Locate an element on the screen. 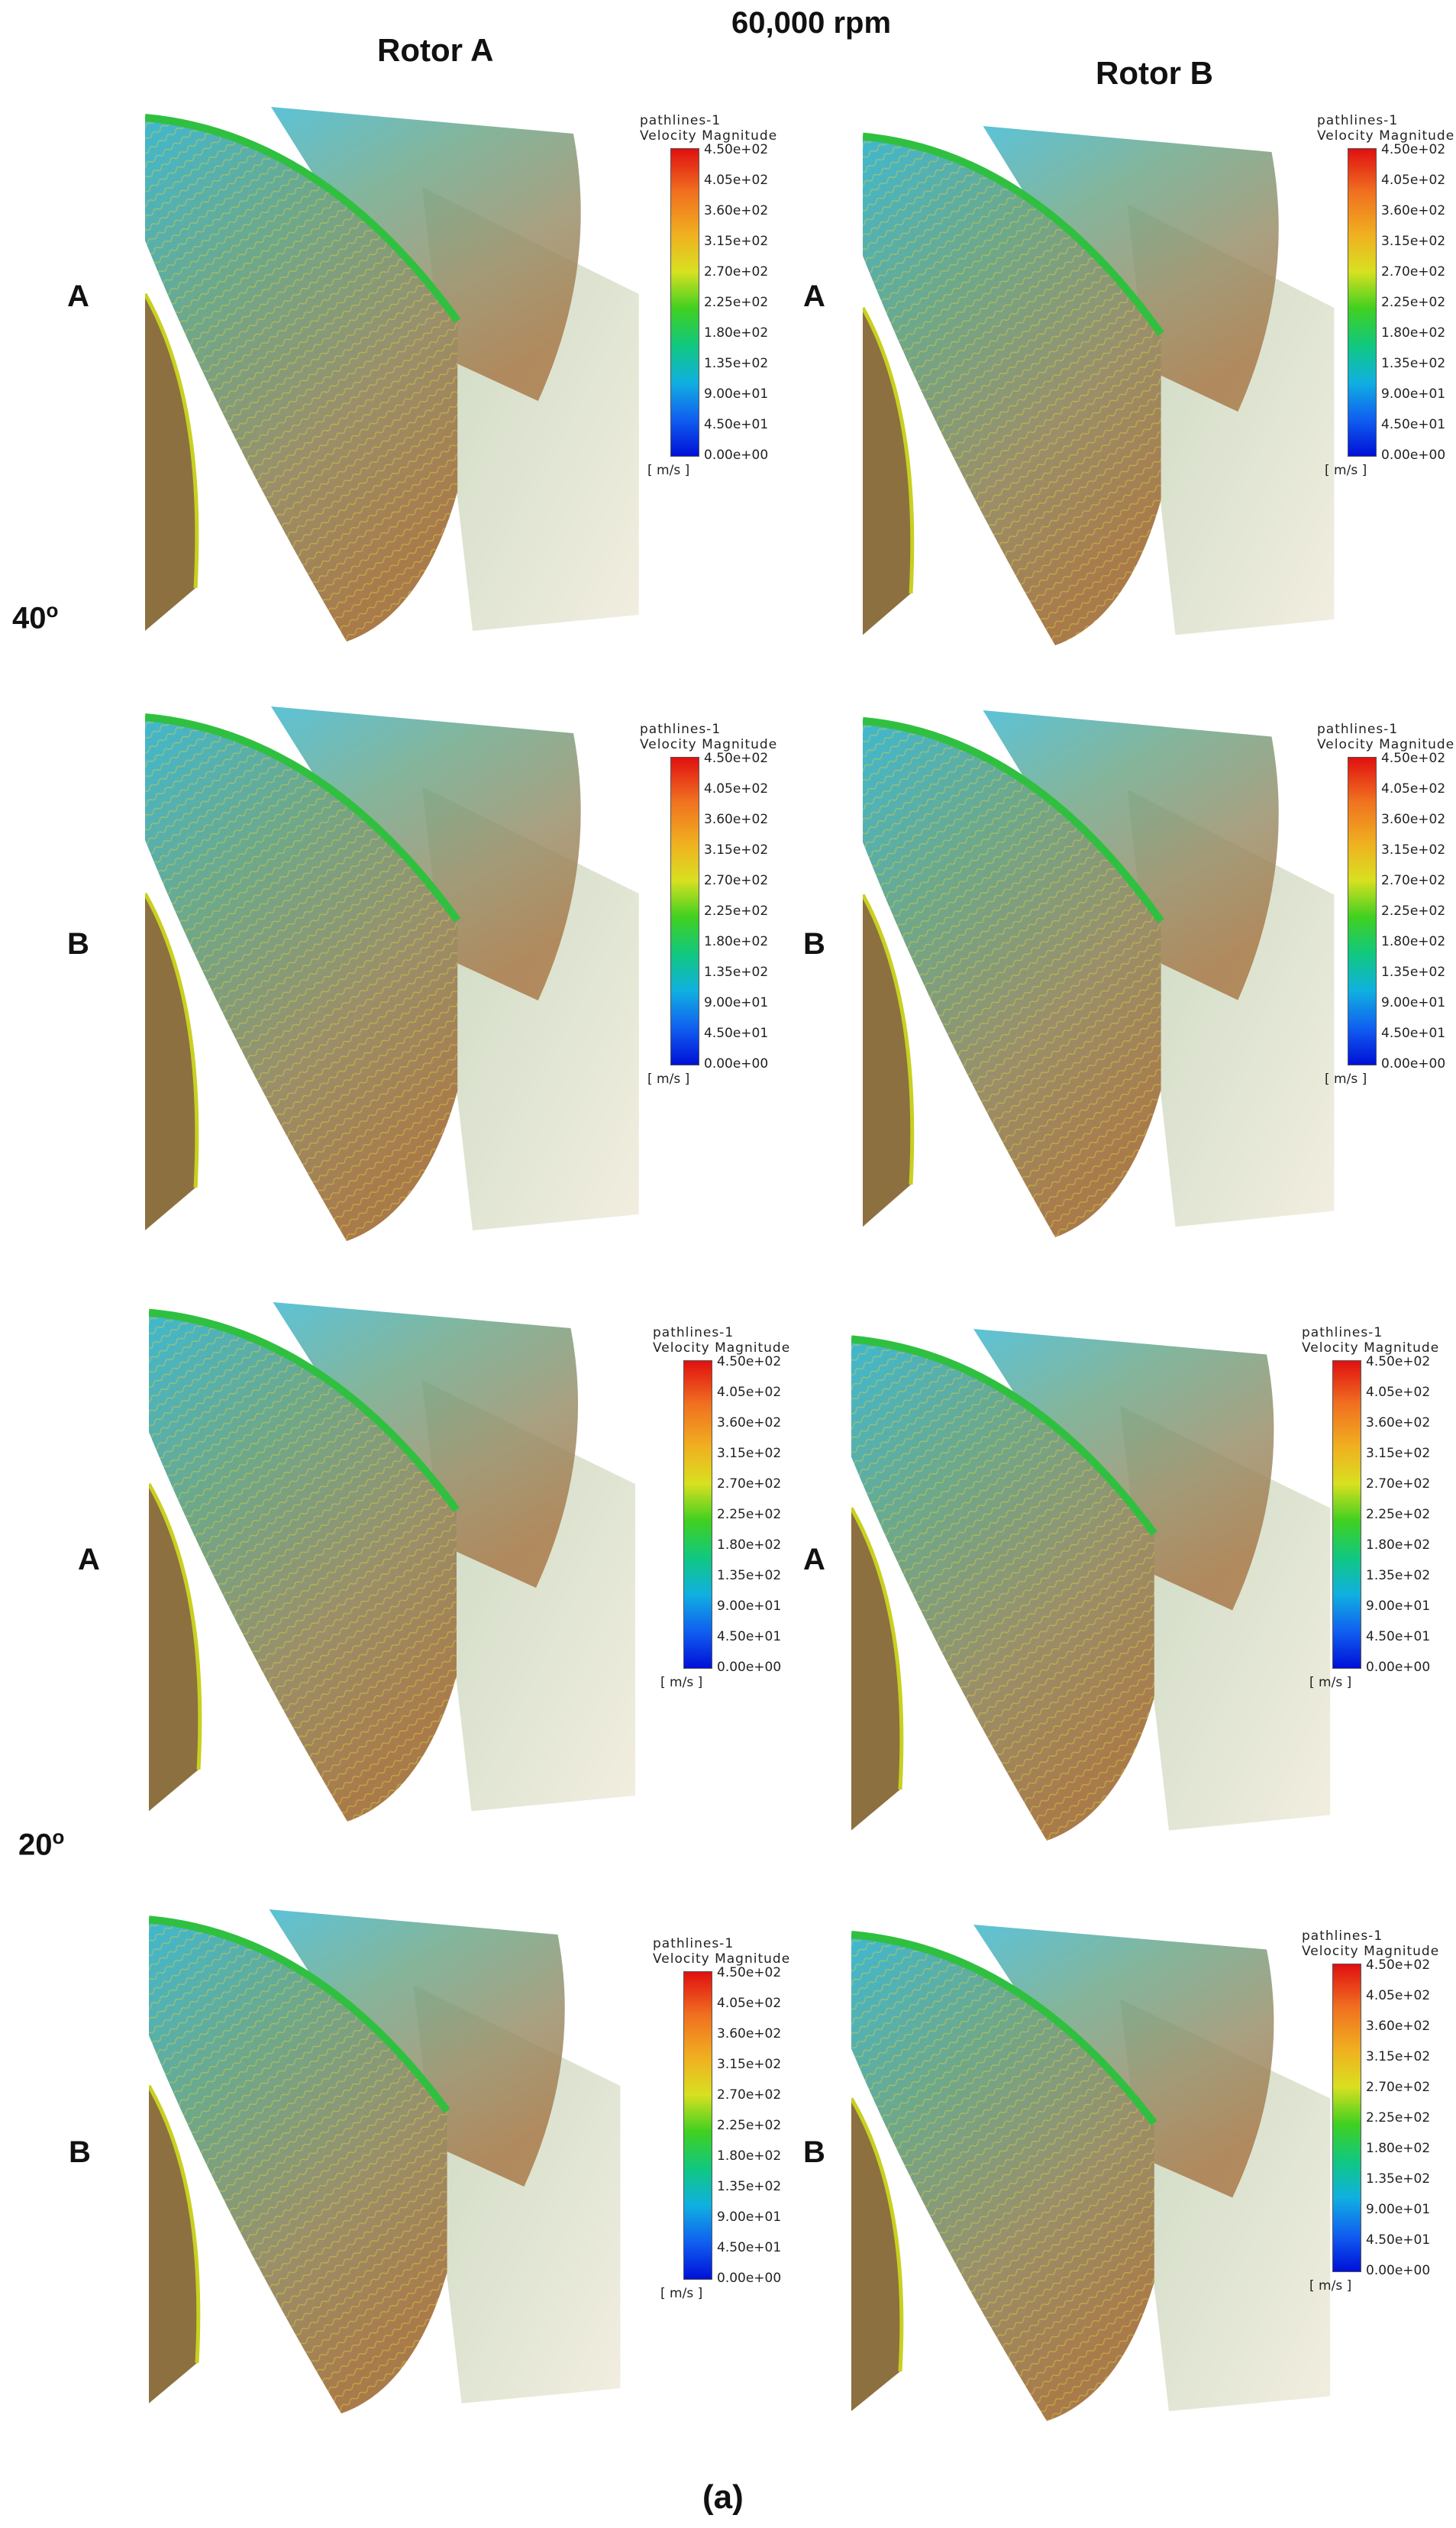  figure-title-rpm: 60,000 rpm is located at coordinates (811, 23).